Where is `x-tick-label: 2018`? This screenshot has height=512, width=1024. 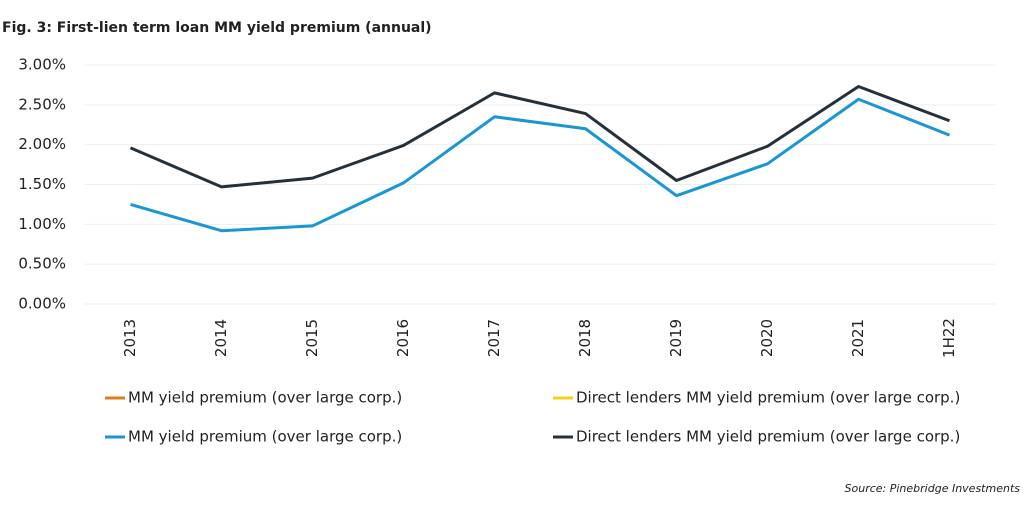 x-tick-label: 2018 is located at coordinates (585, 338).